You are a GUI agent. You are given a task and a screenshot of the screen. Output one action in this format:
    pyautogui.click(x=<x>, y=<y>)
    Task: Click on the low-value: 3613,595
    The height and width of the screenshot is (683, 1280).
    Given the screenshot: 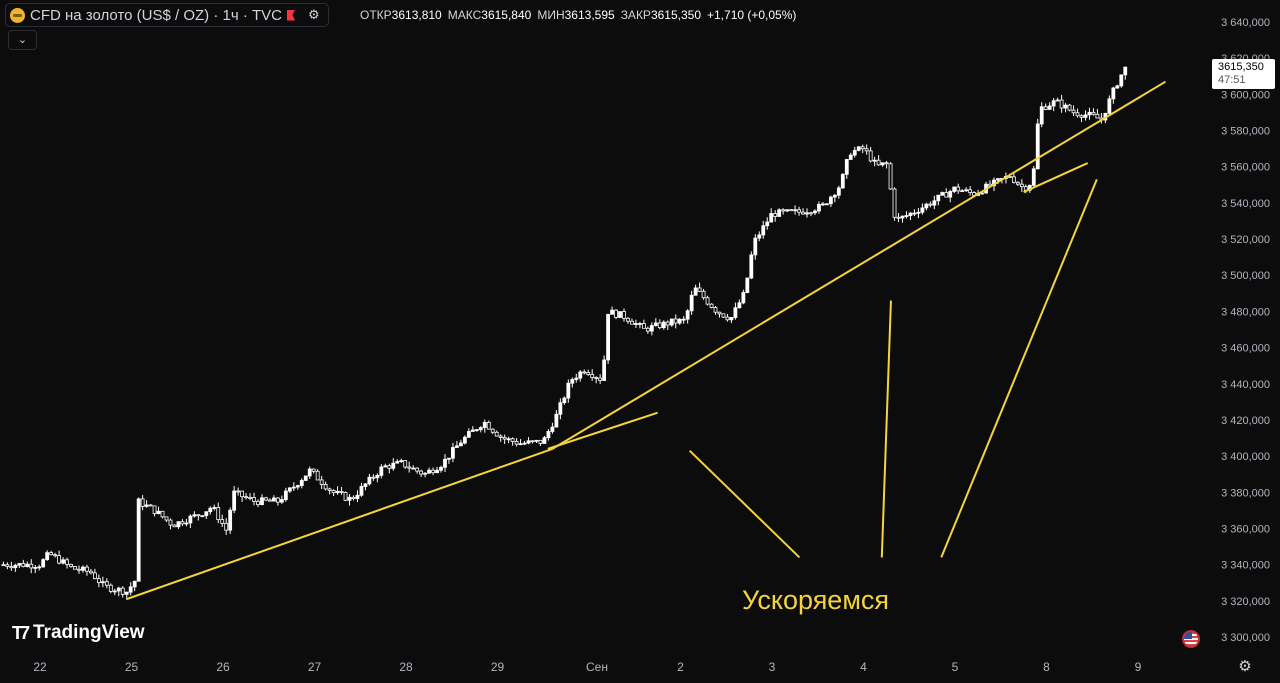 What is the action you would take?
    pyautogui.click(x=589, y=15)
    